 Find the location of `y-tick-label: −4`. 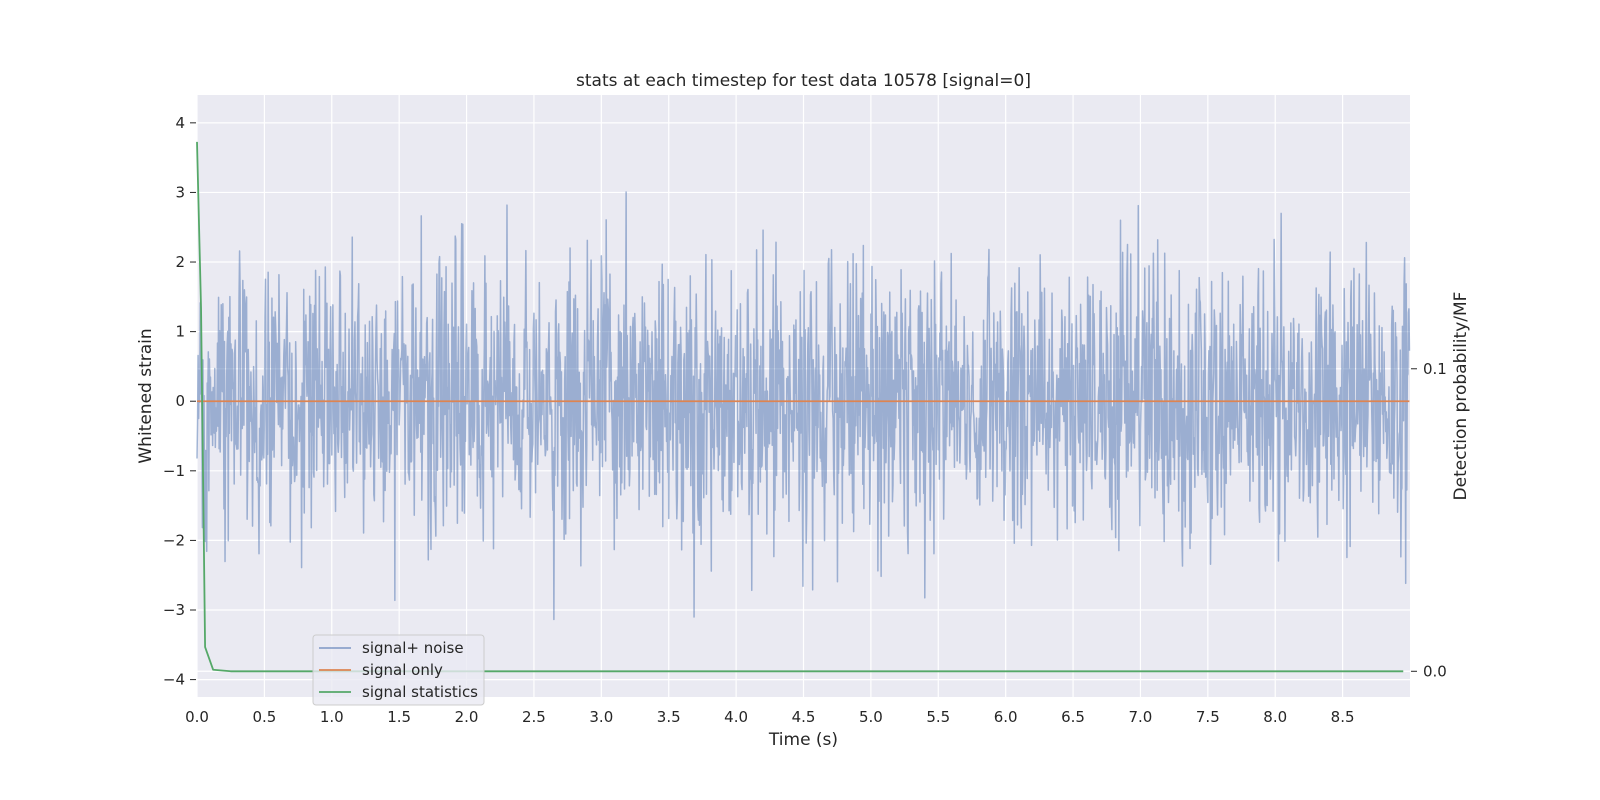

y-tick-label: −4 is located at coordinates (174, 680).